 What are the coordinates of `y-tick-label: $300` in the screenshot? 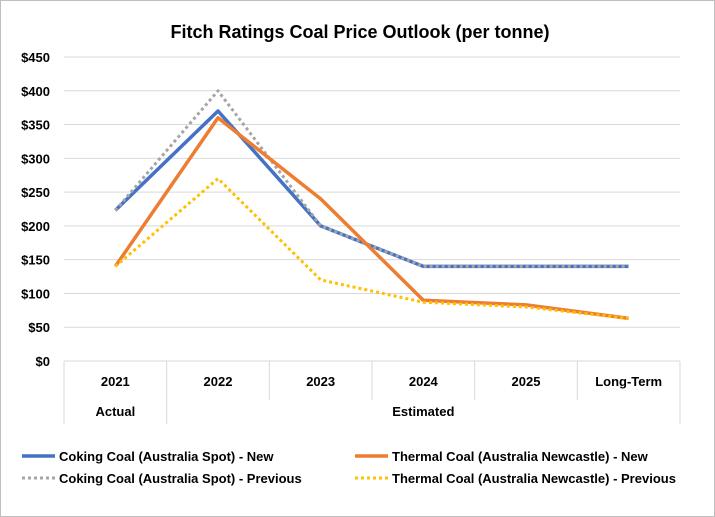 It's located at (35, 158).